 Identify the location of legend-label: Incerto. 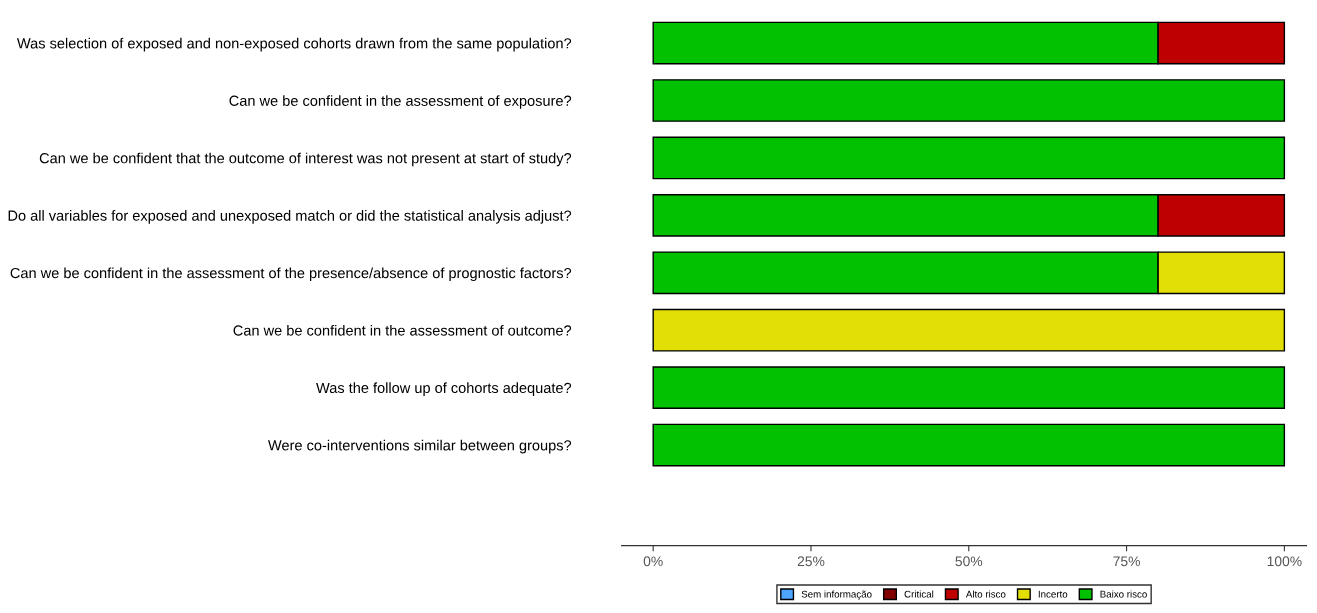
(1053, 594).